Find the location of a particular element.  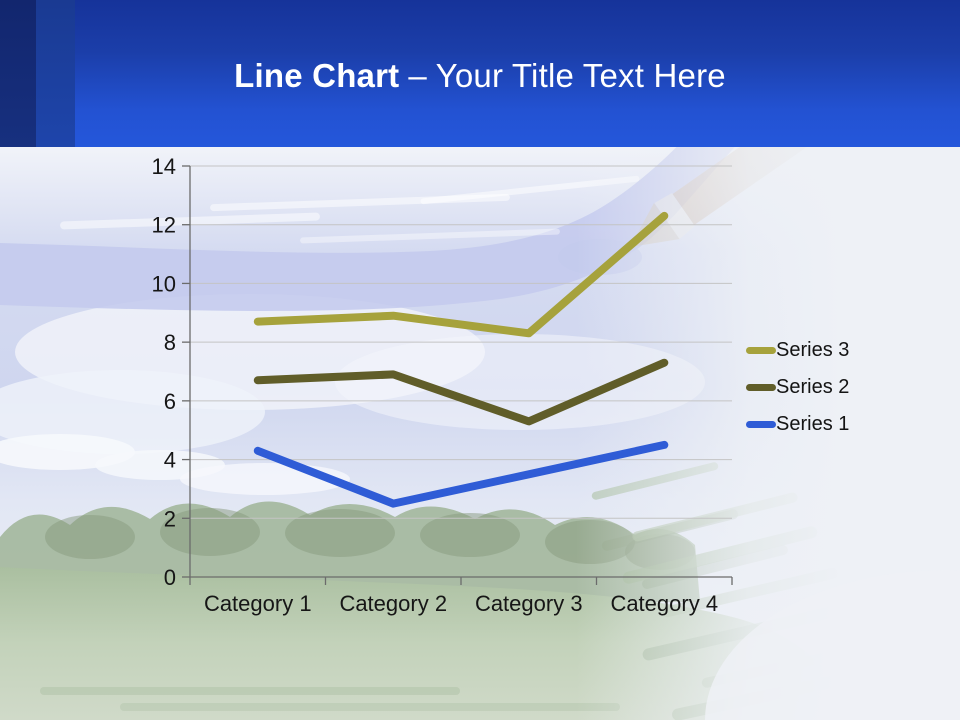

slide-title: Line Chart – Your Title Text Here is located at coordinates (480, 74).